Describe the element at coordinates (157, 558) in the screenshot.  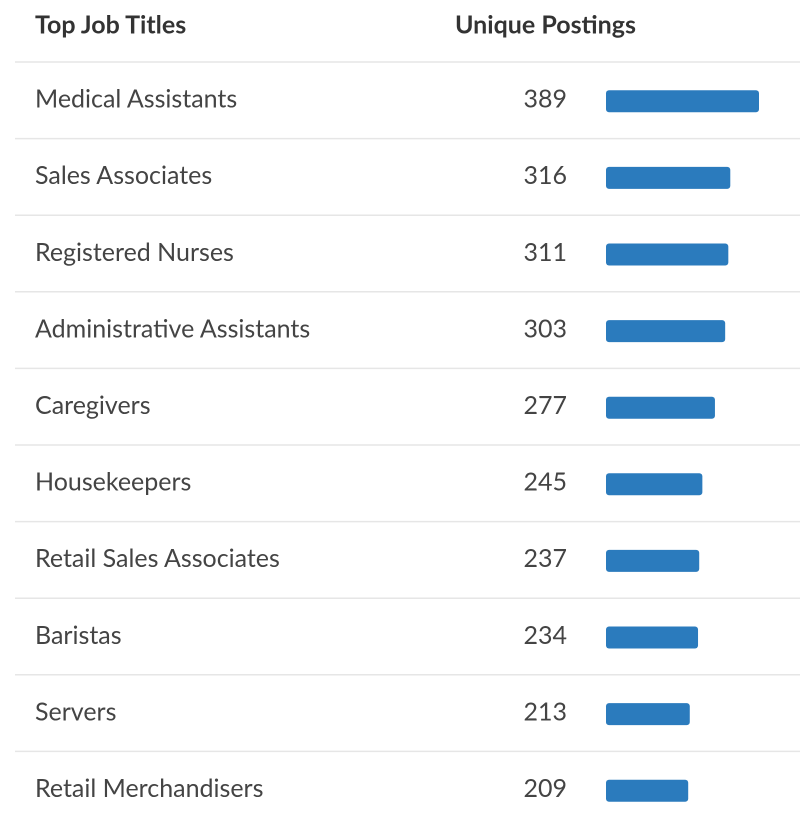
I see `job-title: Retail Sales Associates` at that location.